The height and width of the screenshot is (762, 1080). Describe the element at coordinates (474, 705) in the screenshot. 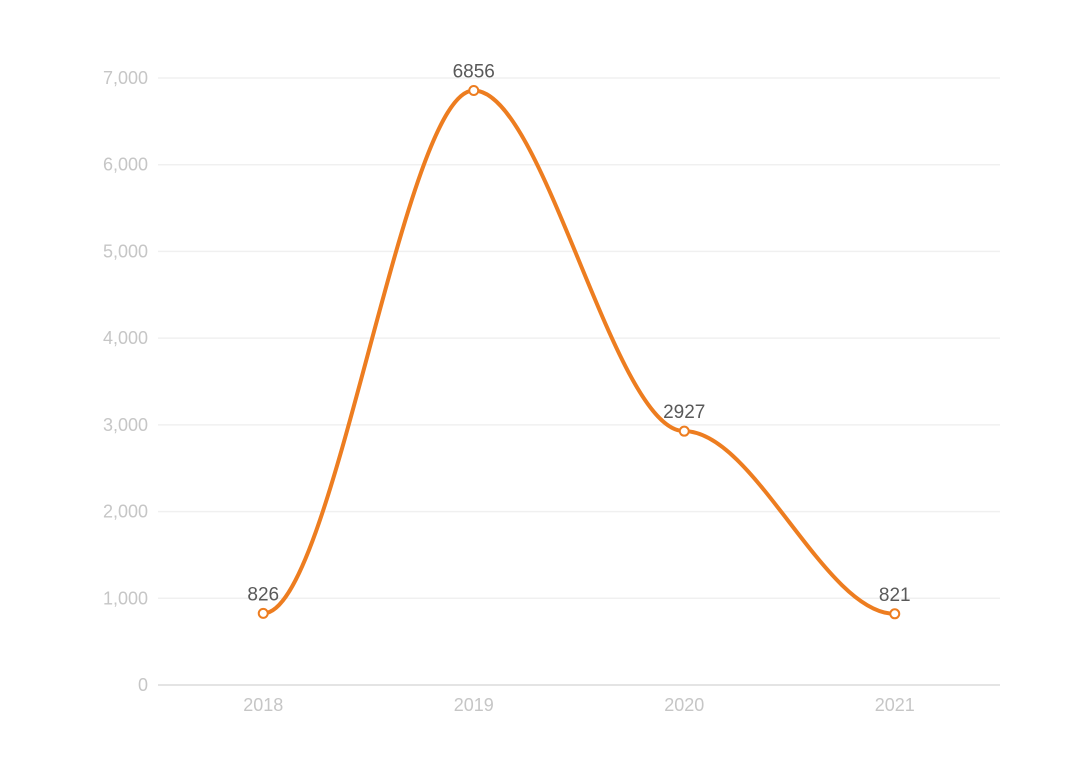

I see `x-axis-tick-label: 2019` at that location.